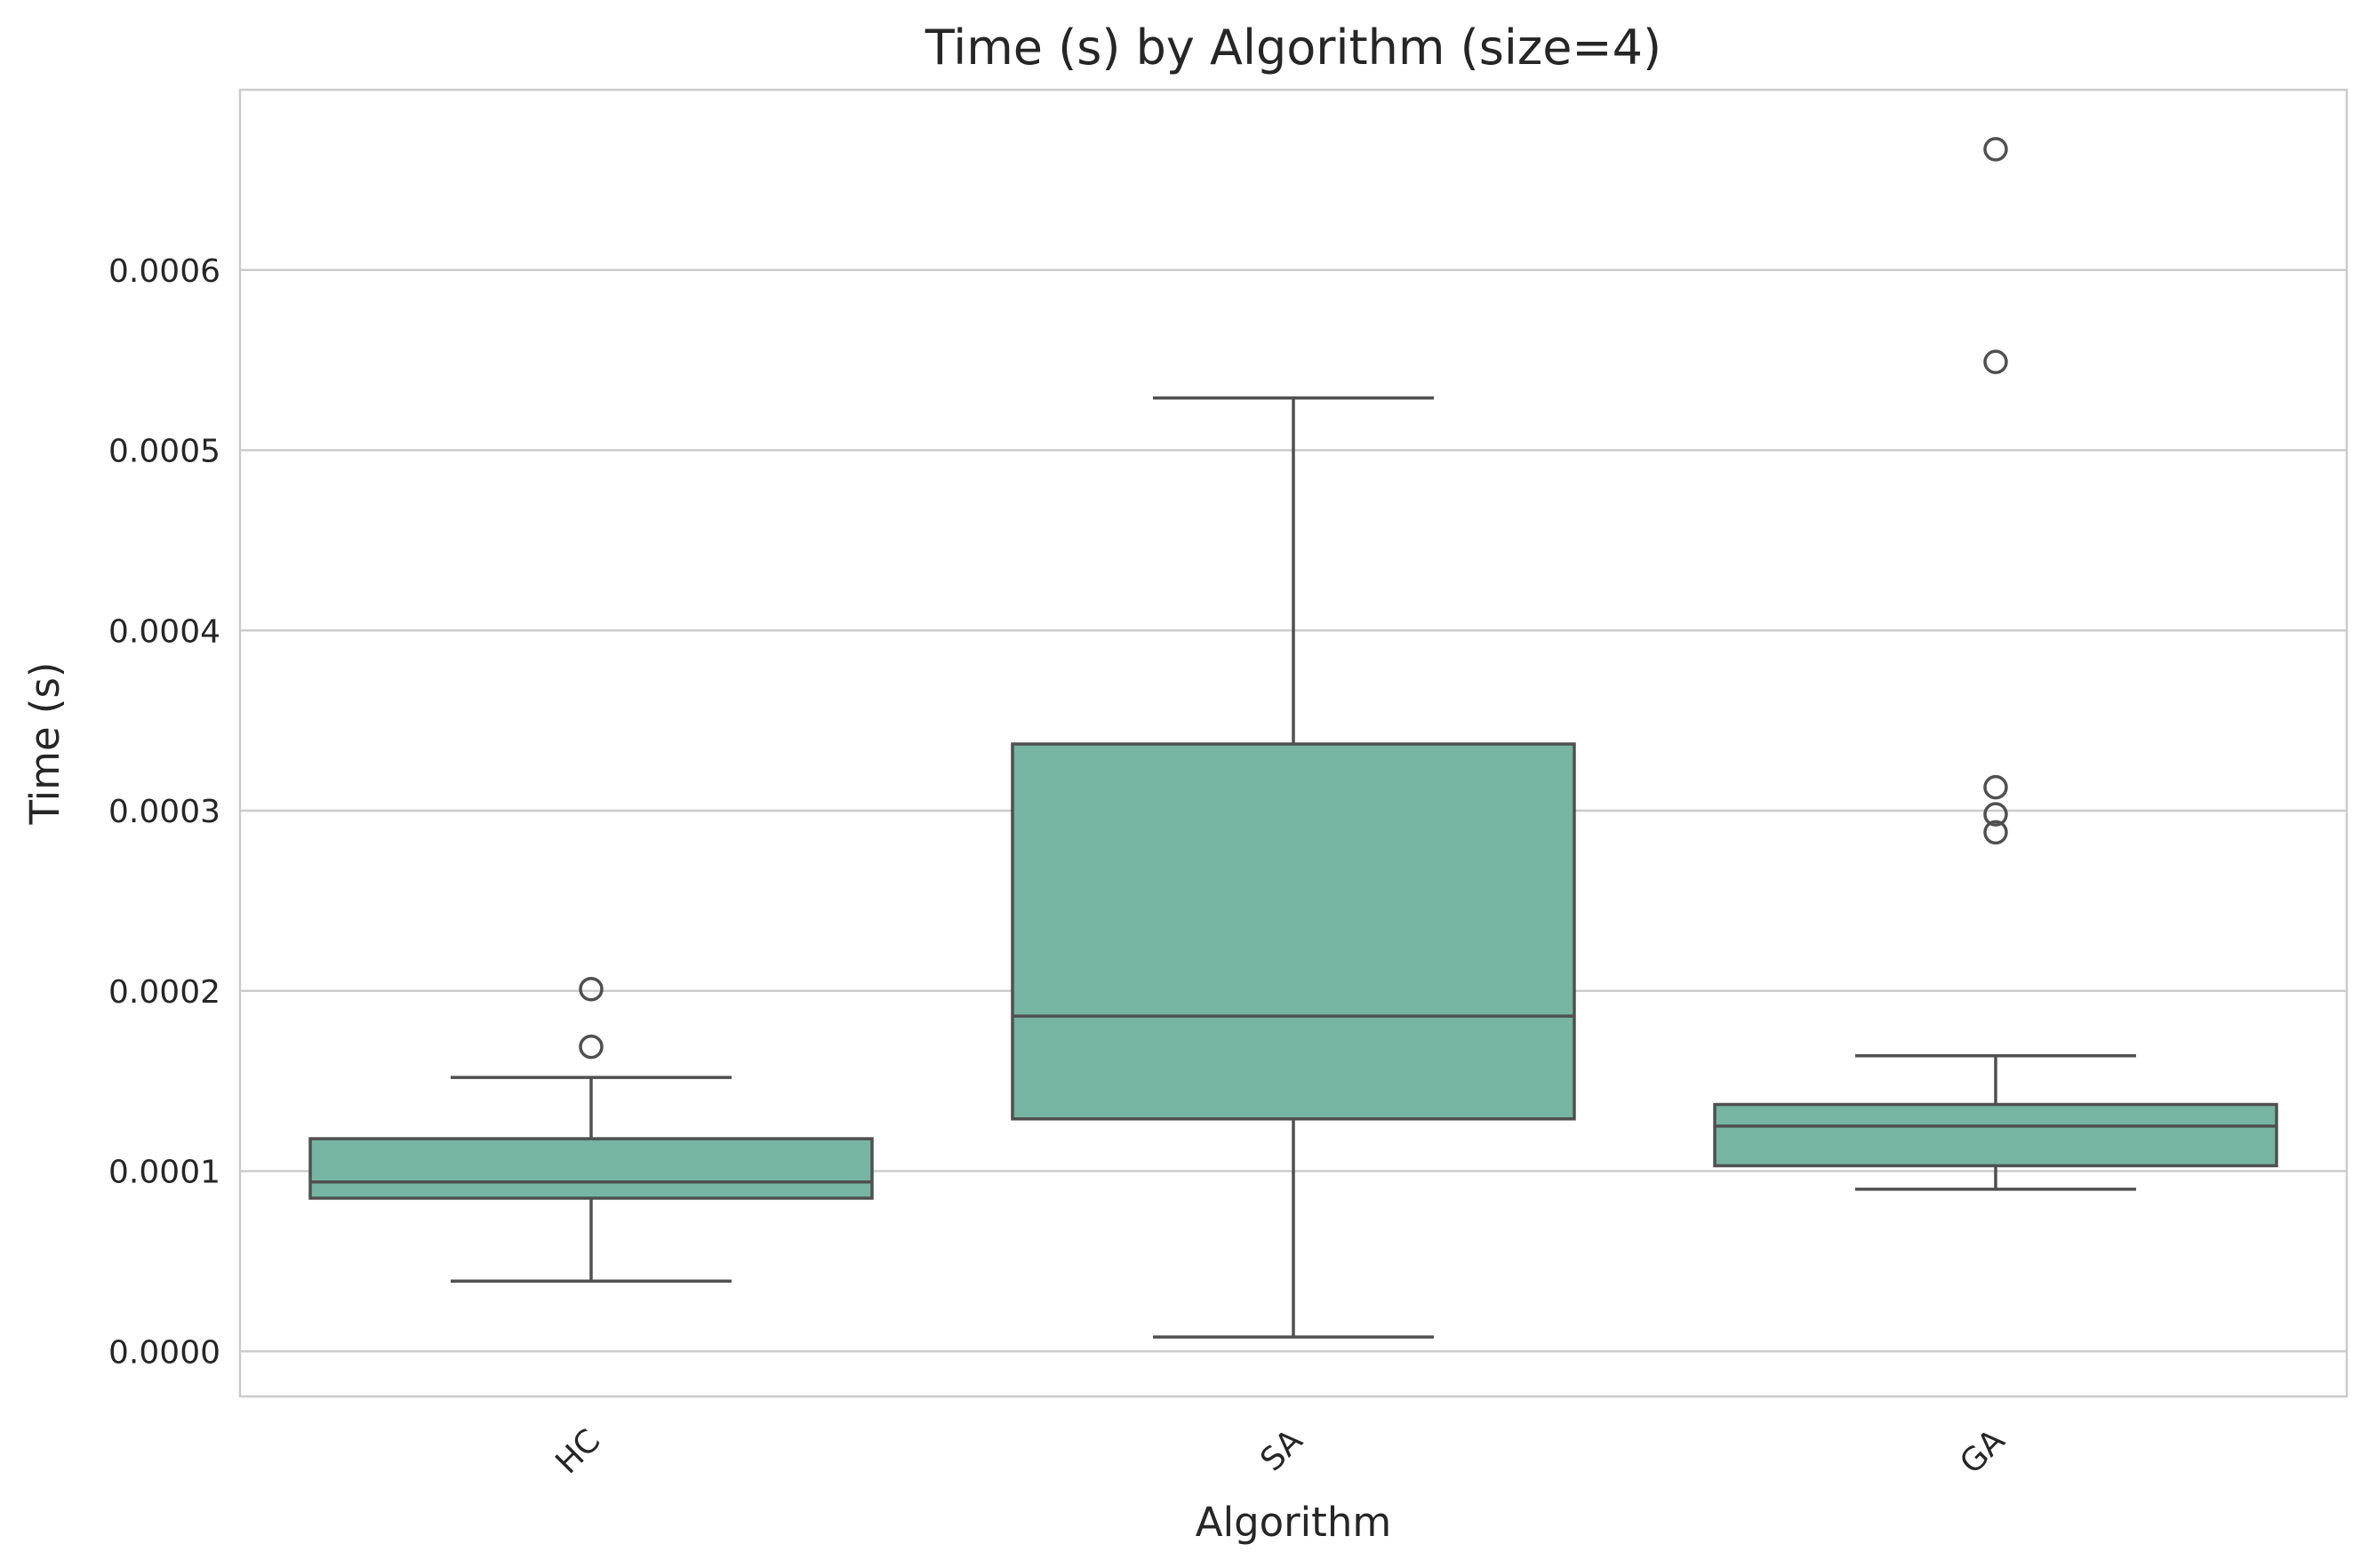 This screenshot has height=1568, width=2369. What do you see at coordinates (578, 1451) in the screenshot?
I see `x-tick-label-hc: HC` at bounding box center [578, 1451].